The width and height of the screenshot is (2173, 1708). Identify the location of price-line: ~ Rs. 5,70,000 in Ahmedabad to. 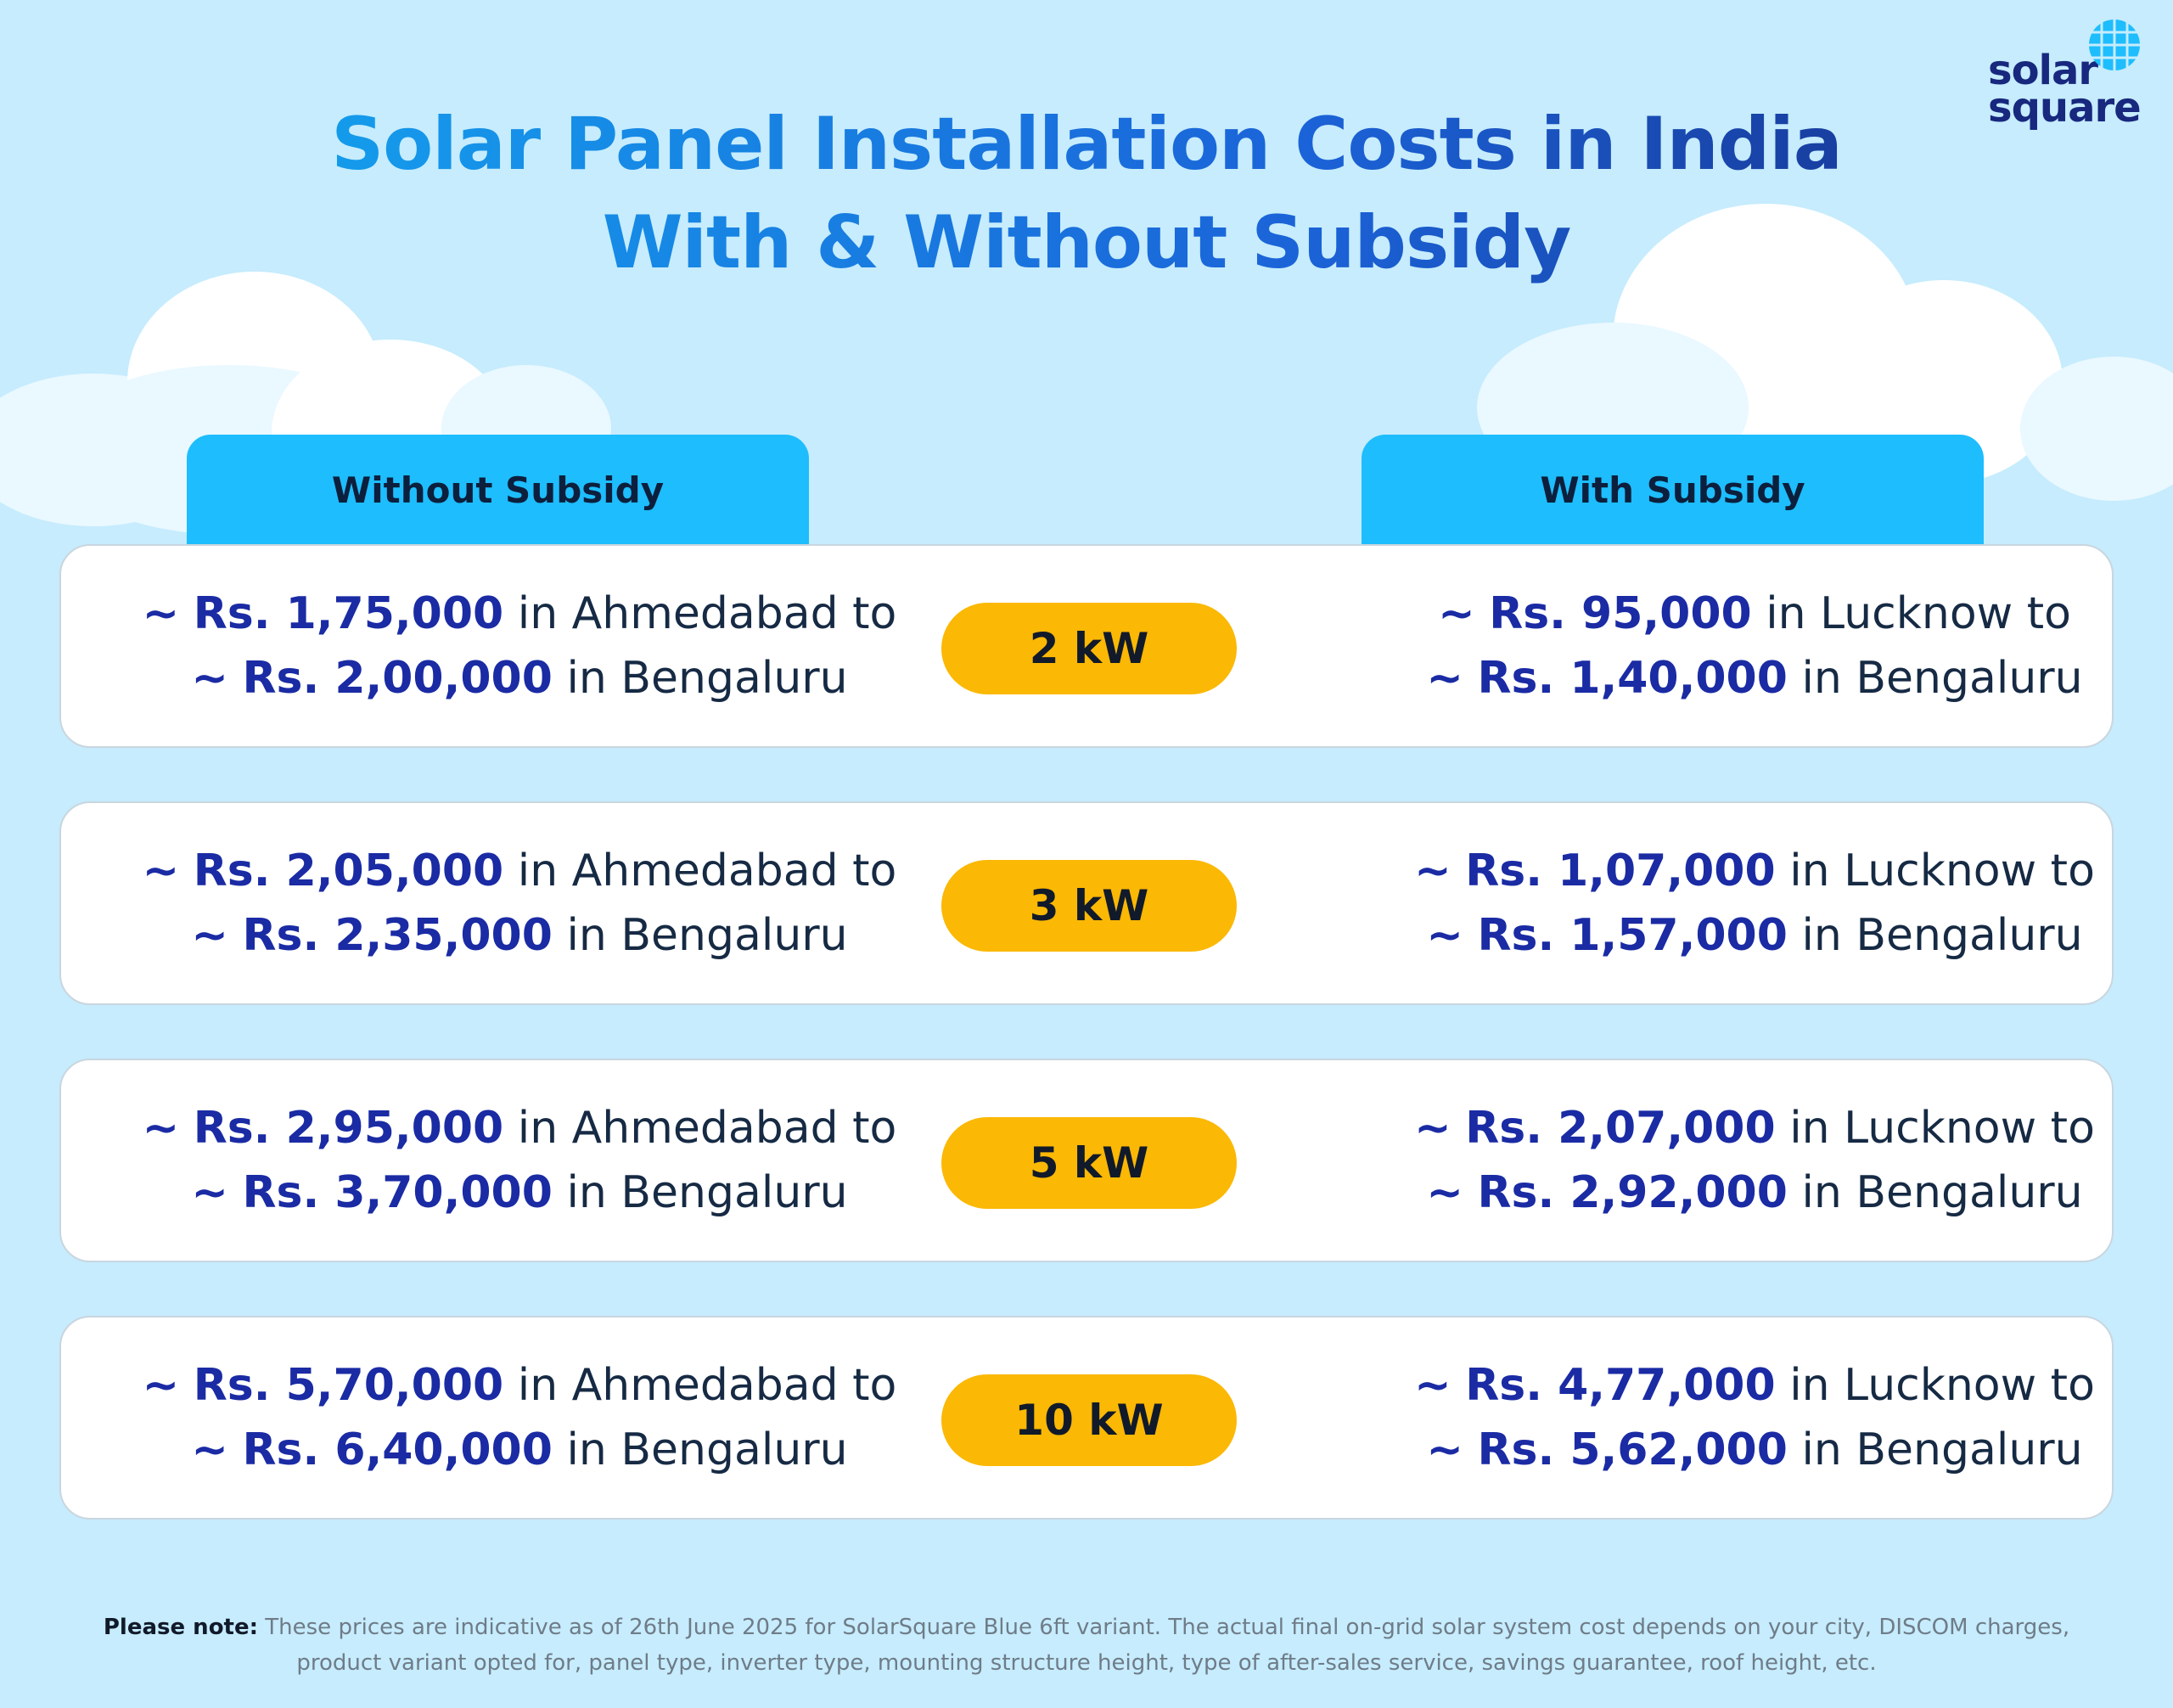
(519, 1385).